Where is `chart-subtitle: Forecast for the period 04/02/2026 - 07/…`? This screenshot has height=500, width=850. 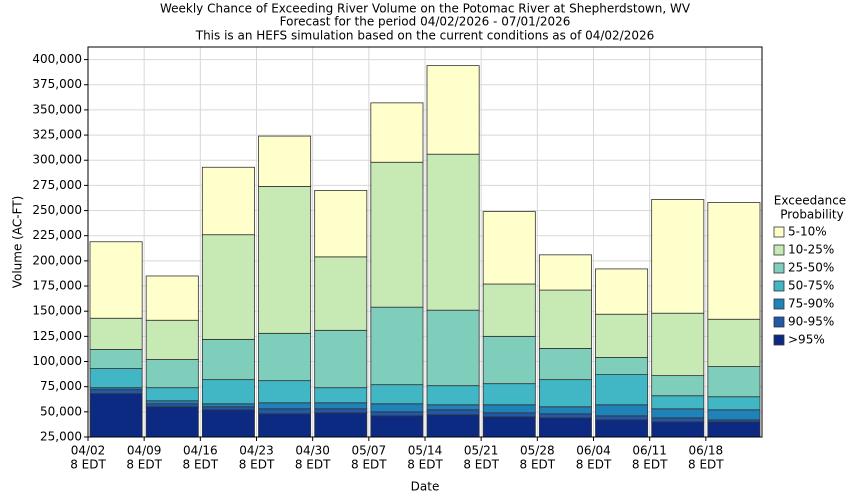 chart-subtitle: Forecast for the period 04/02/2026 - 07/… is located at coordinates (425, 22).